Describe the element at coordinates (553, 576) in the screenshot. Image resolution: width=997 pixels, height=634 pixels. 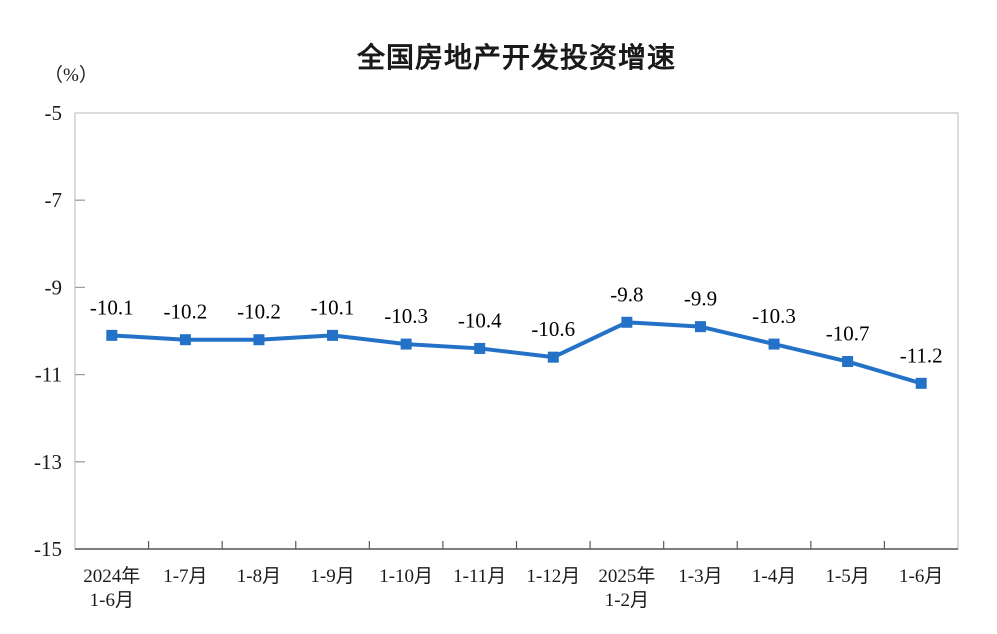
I see `x-axis-tick-label: 1-12月` at that location.